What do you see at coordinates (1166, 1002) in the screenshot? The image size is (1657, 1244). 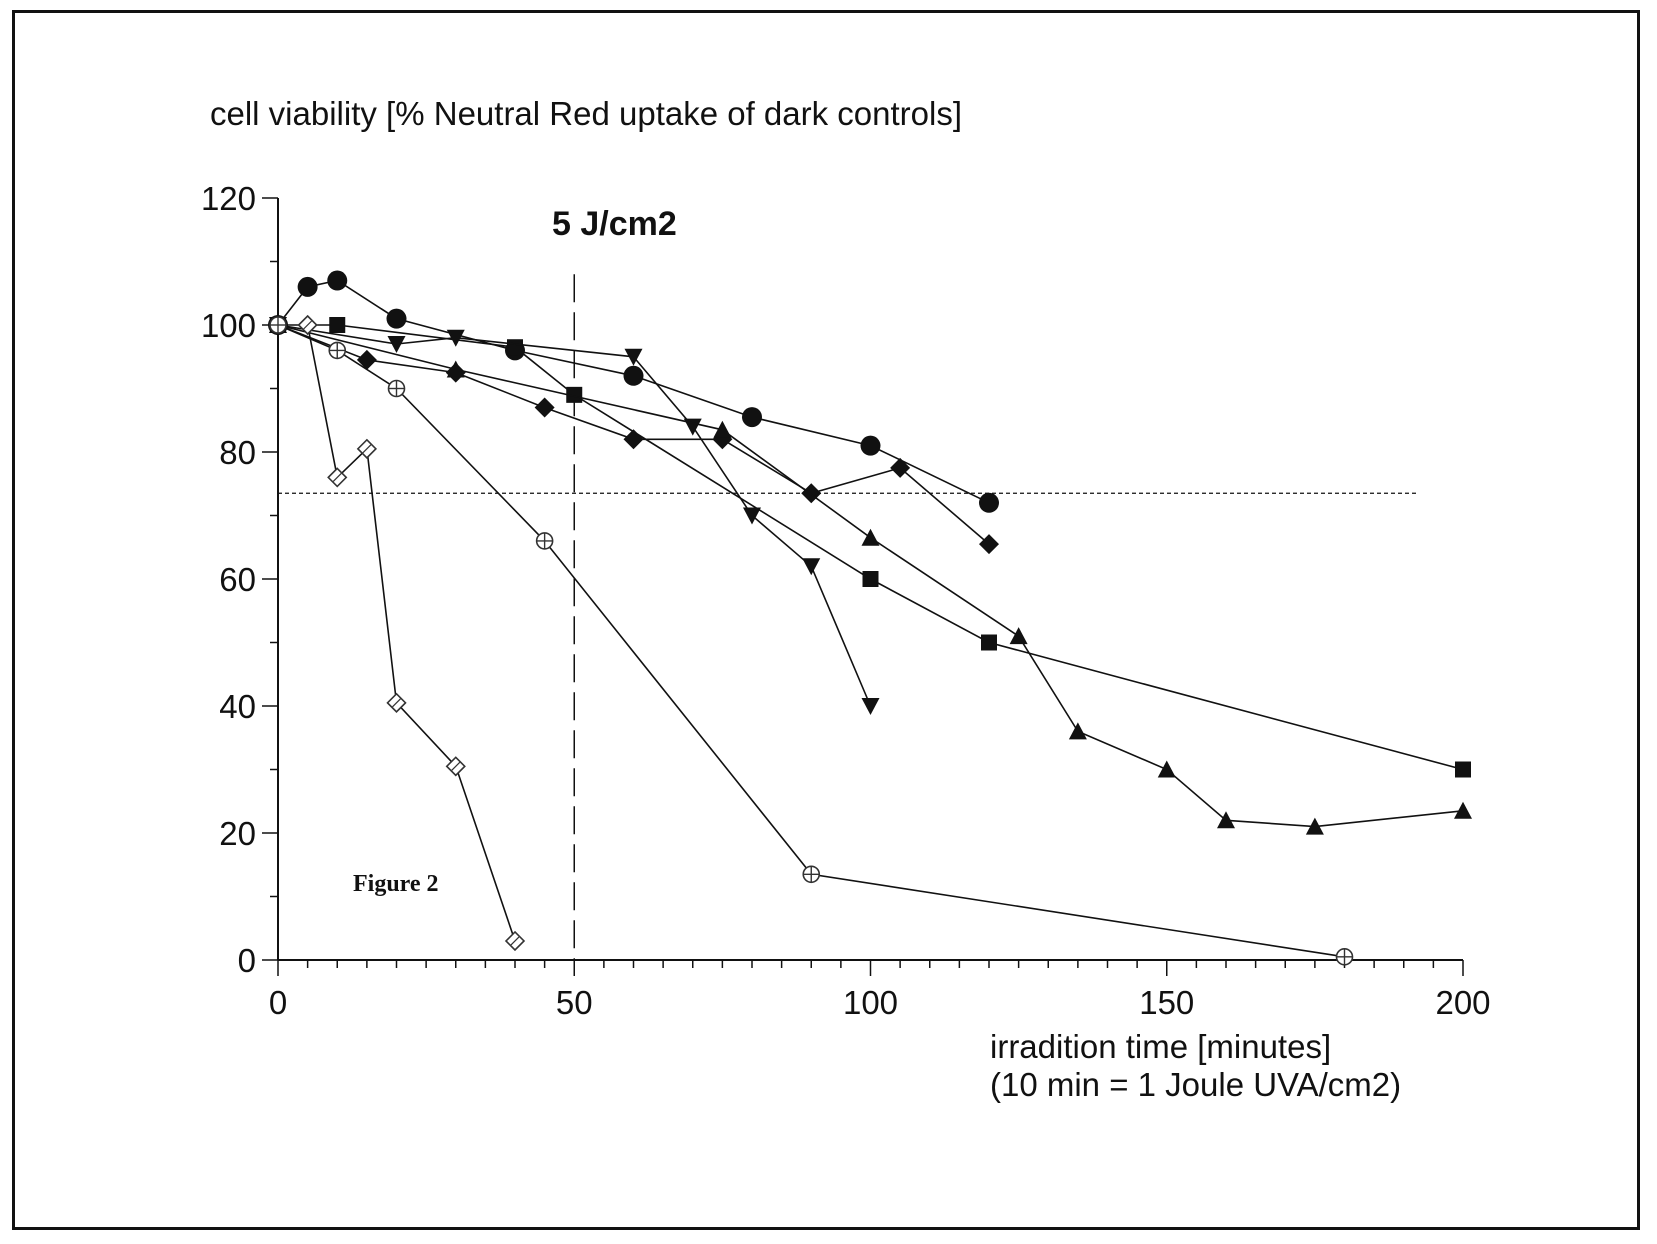 I see `x-tick-label: 150` at bounding box center [1166, 1002].